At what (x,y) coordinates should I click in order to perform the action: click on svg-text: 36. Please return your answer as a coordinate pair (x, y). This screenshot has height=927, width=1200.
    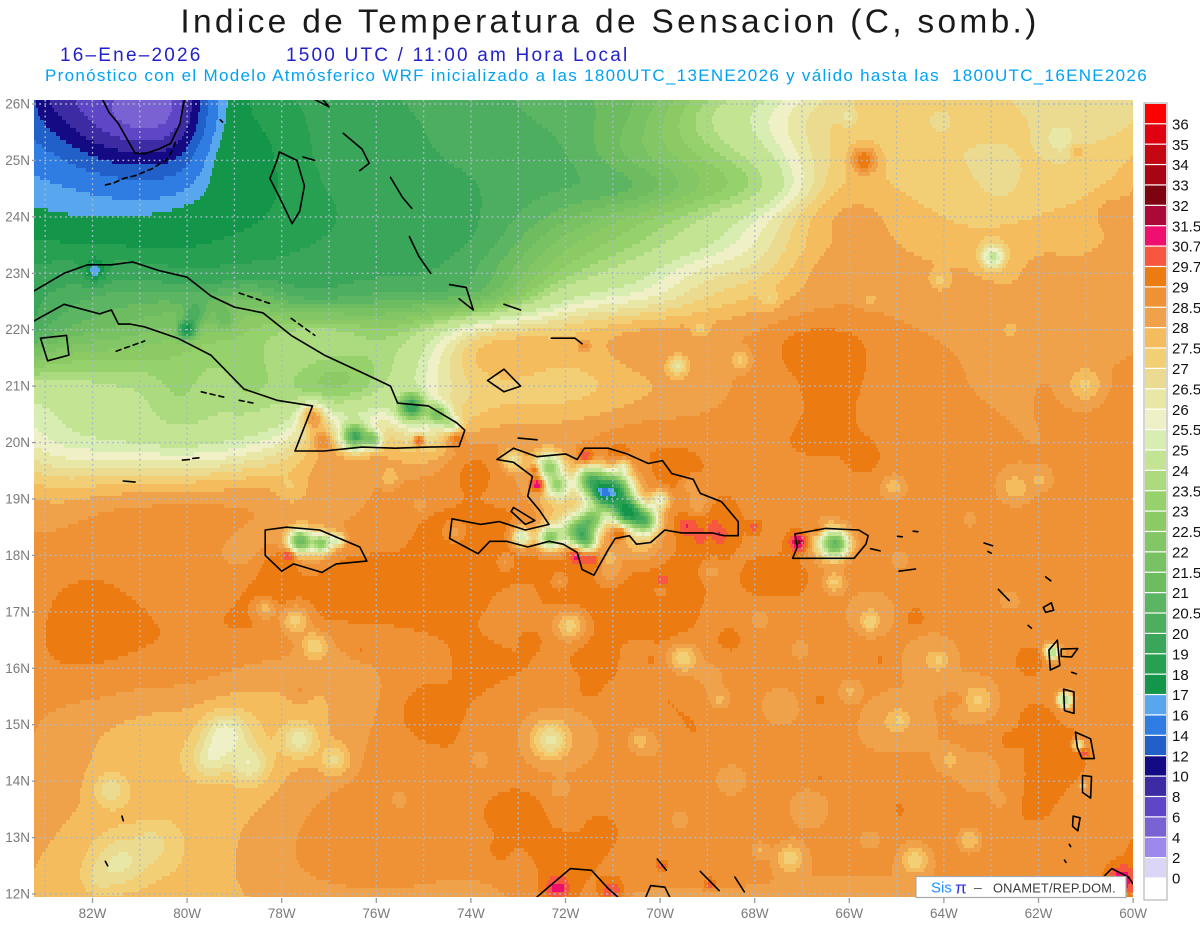
    Looking at the image, I should click on (1180, 124).